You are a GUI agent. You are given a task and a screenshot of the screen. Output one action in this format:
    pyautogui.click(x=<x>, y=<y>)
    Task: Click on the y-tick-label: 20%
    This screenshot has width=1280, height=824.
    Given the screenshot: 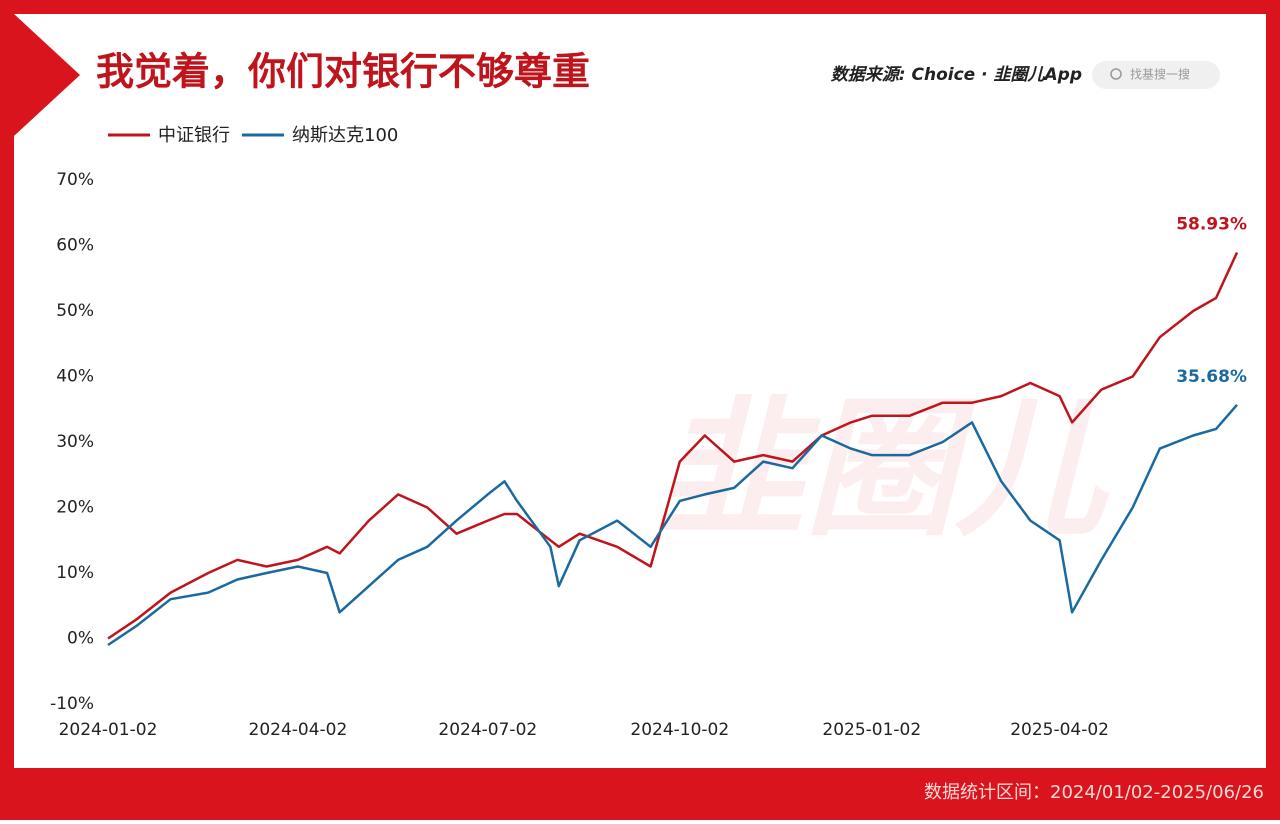 What is the action you would take?
    pyautogui.click(x=75, y=508)
    